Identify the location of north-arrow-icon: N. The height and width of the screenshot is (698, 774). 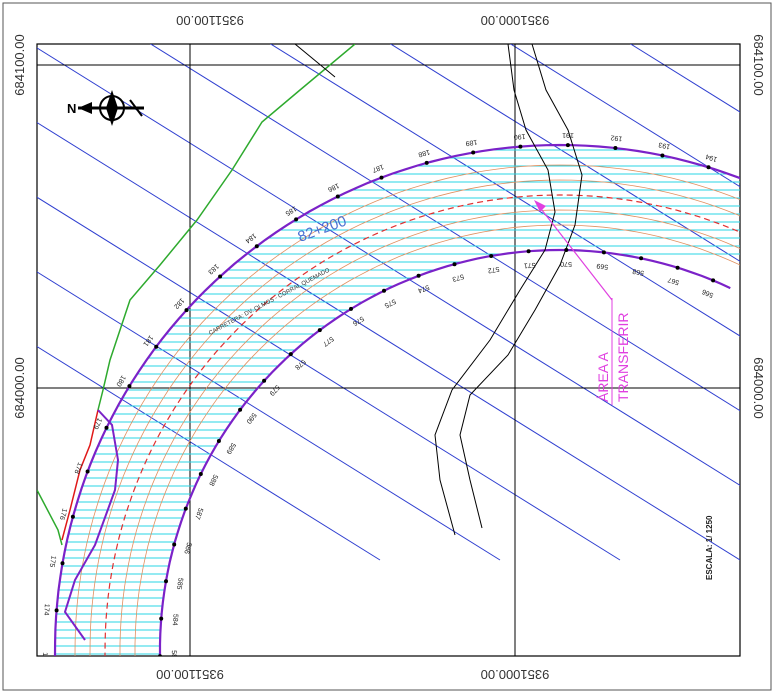
(105, 108).